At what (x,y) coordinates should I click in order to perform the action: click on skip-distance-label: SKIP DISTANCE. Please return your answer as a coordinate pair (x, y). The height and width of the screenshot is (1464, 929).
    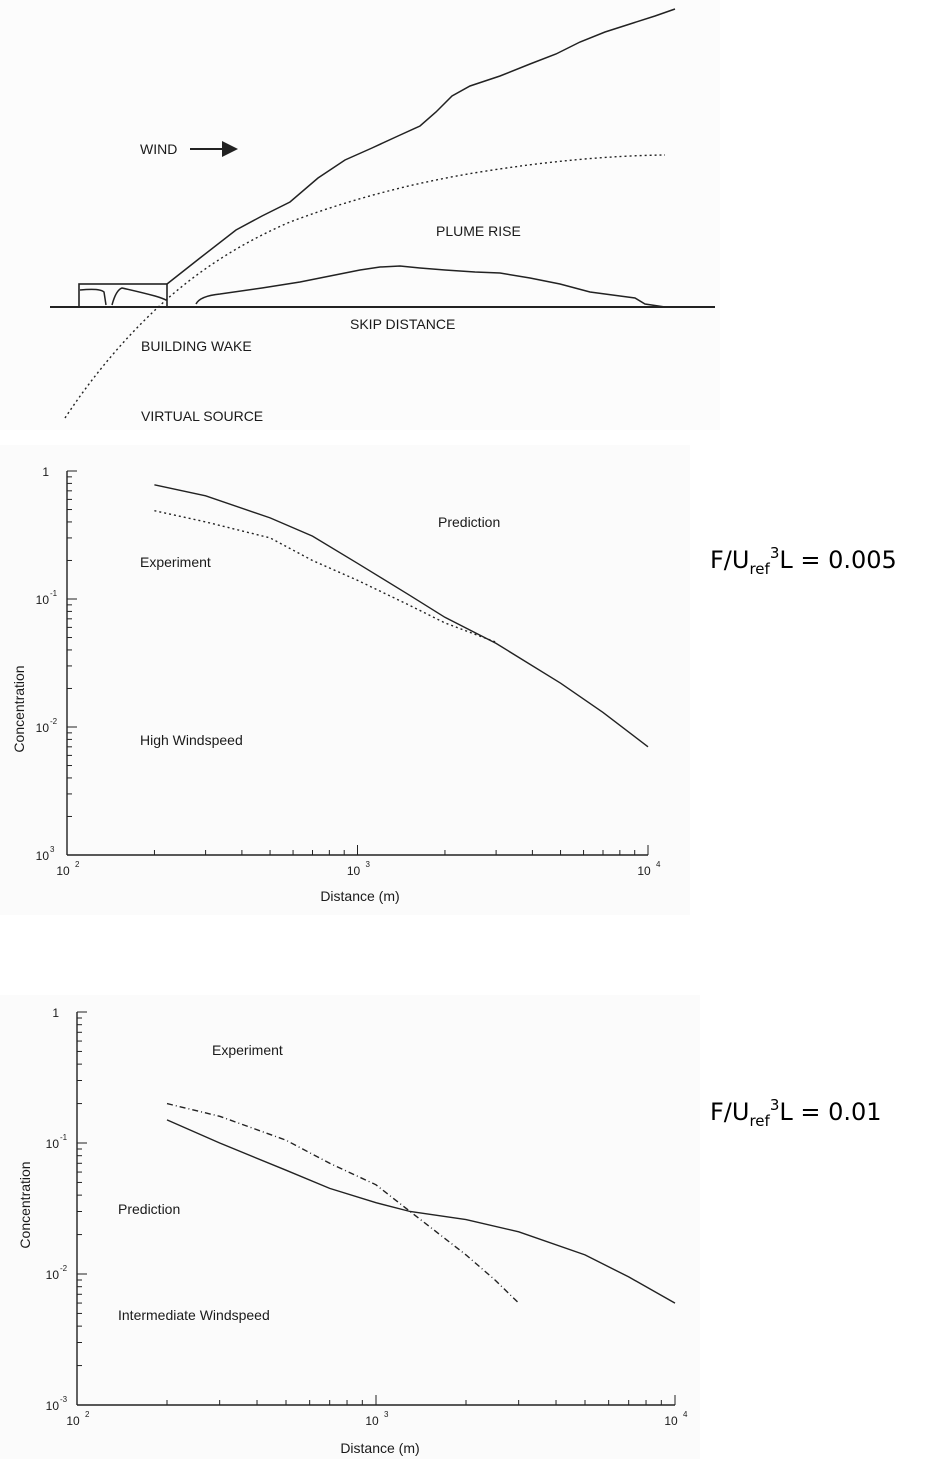
    Looking at the image, I should click on (402, 324).